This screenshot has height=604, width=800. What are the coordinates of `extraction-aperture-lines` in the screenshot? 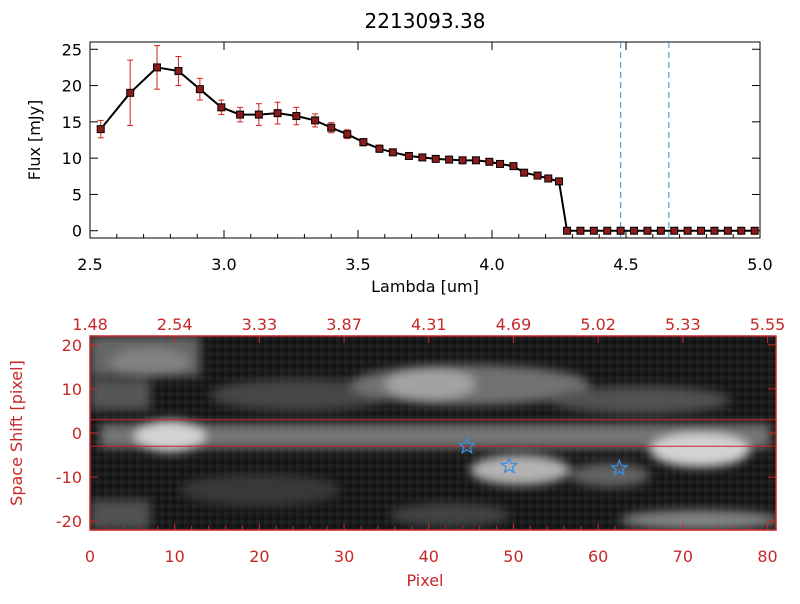 It's located at (433, 433).